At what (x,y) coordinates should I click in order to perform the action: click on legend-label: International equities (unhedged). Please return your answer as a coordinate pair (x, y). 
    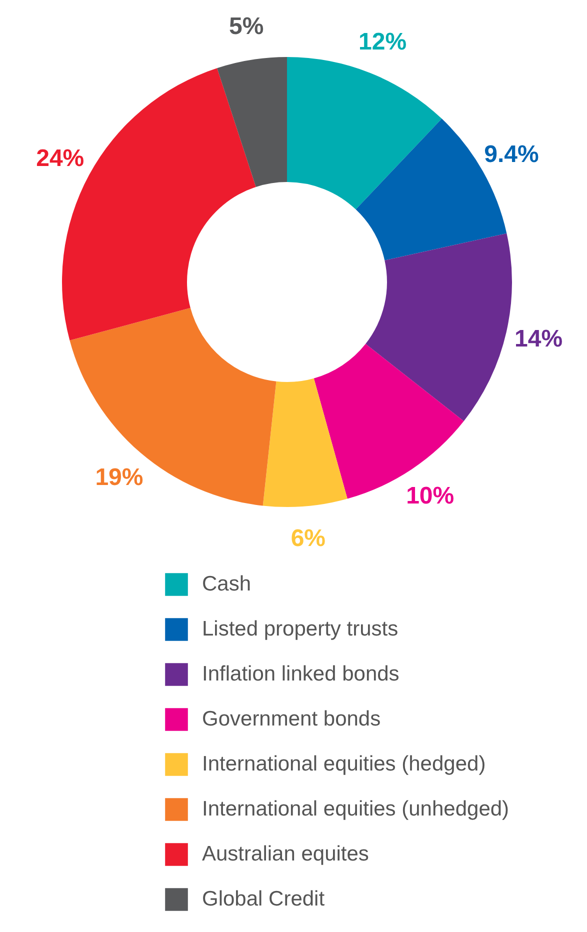
    Looking at the image, I should click on (356, 809).